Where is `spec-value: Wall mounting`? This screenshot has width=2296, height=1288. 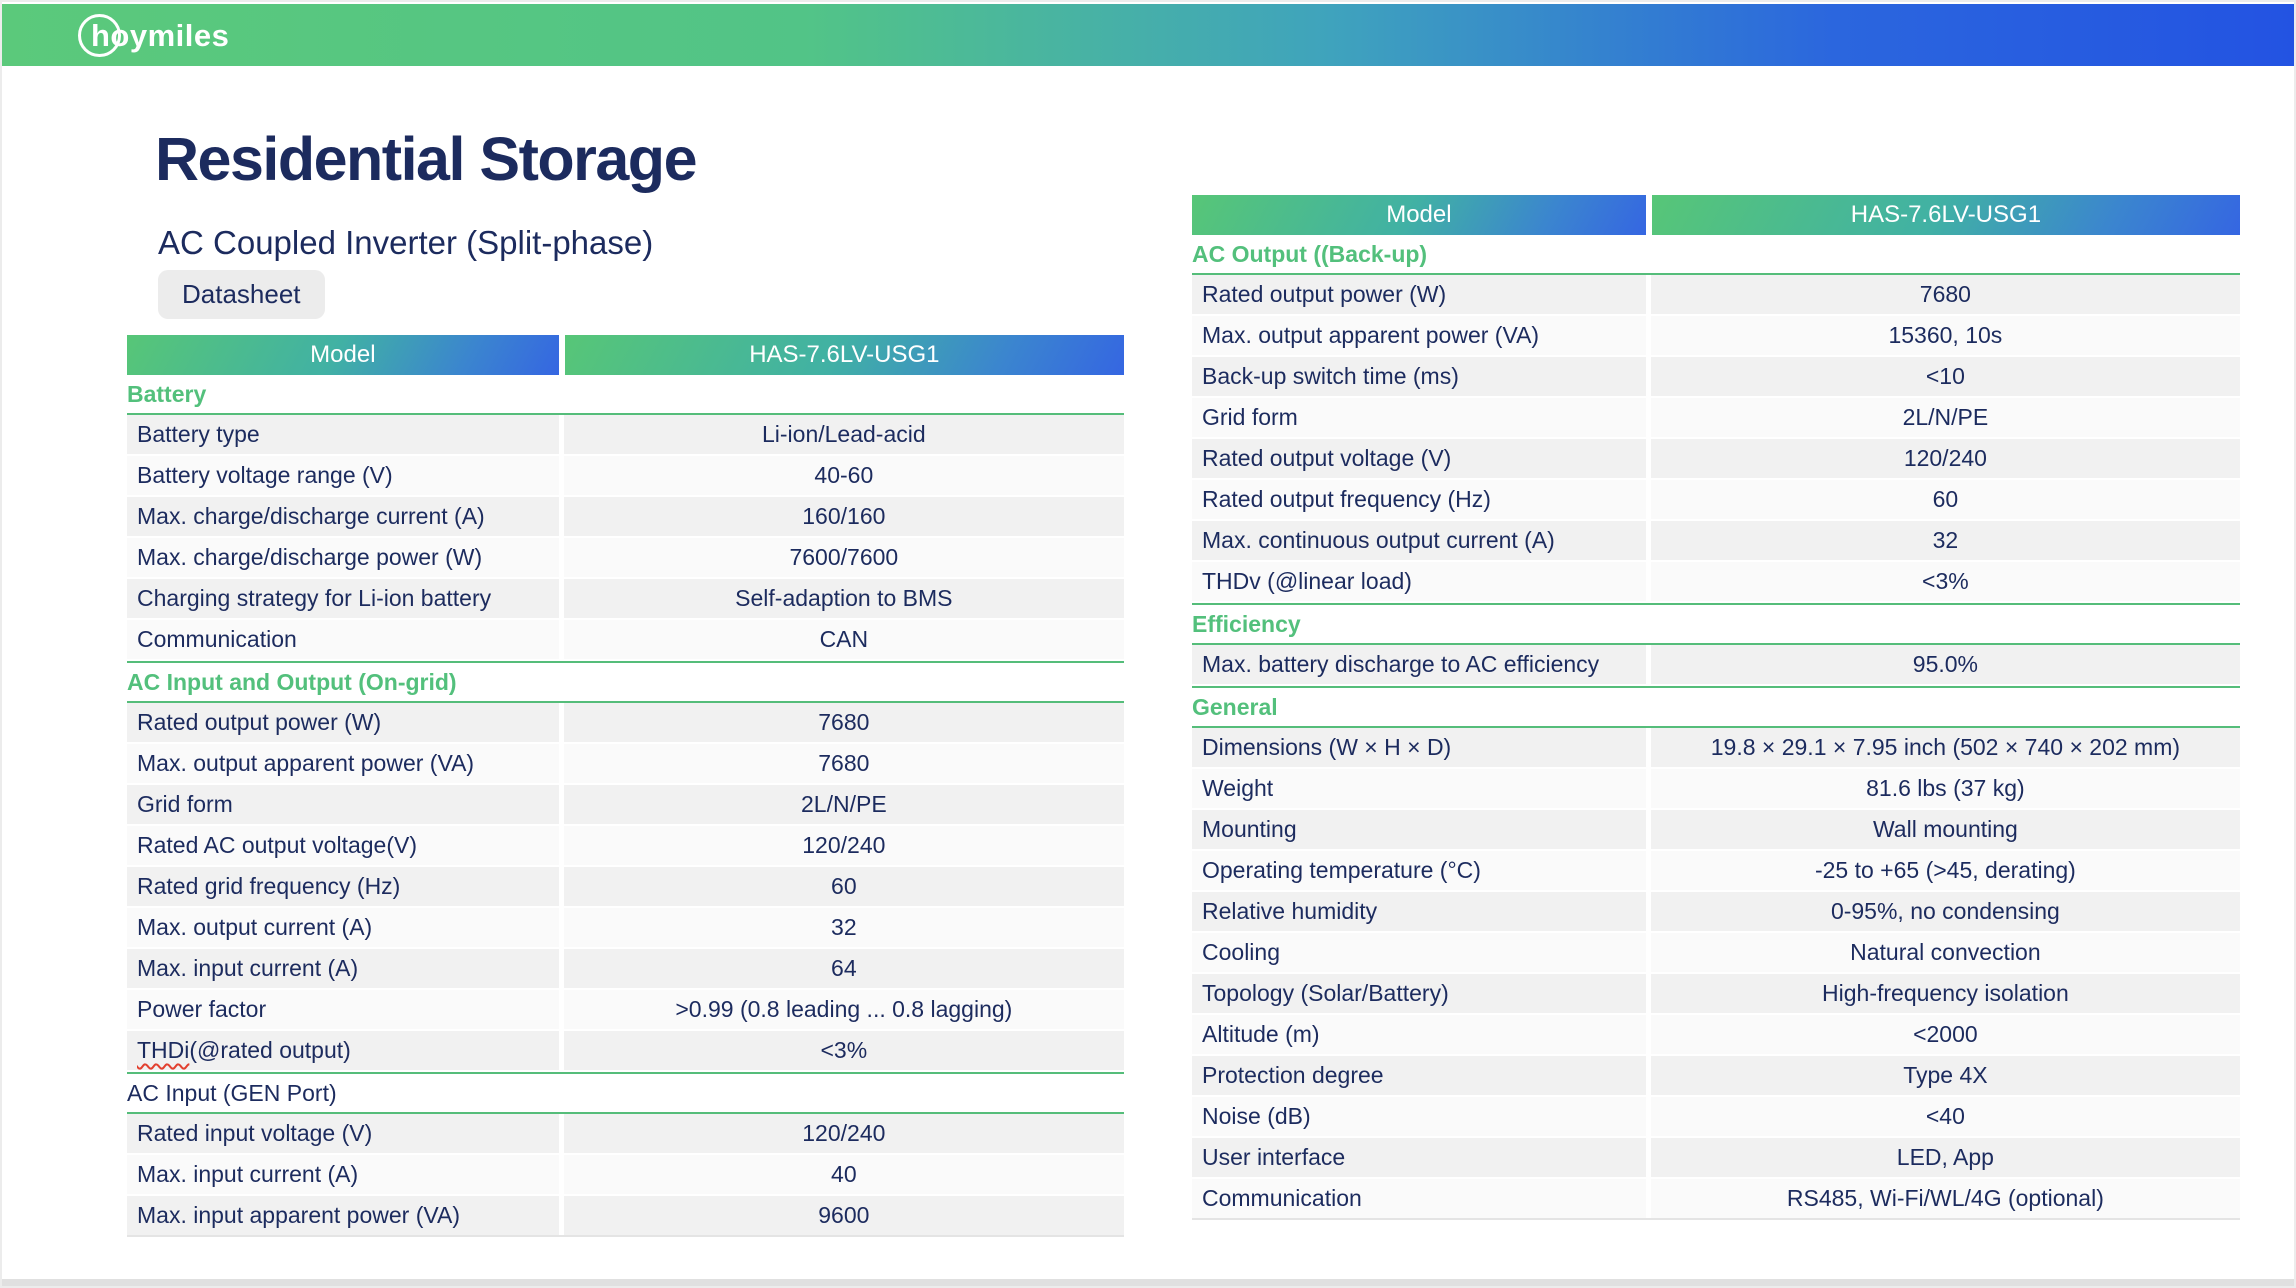 spec-value: Wall mounting is located at coordinates (1945, 829).